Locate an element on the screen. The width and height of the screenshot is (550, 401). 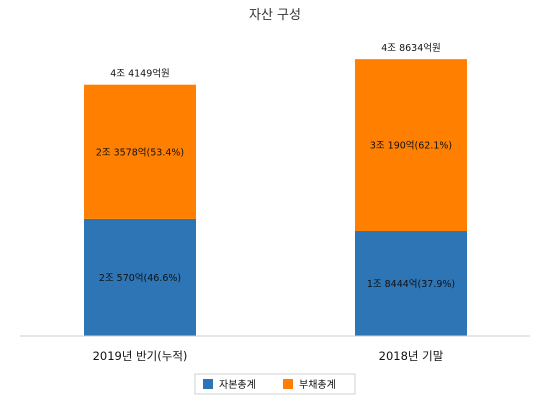
data-label-liabilities-1: 3조 190억(62.1%) is located at coordinates (411, 146).